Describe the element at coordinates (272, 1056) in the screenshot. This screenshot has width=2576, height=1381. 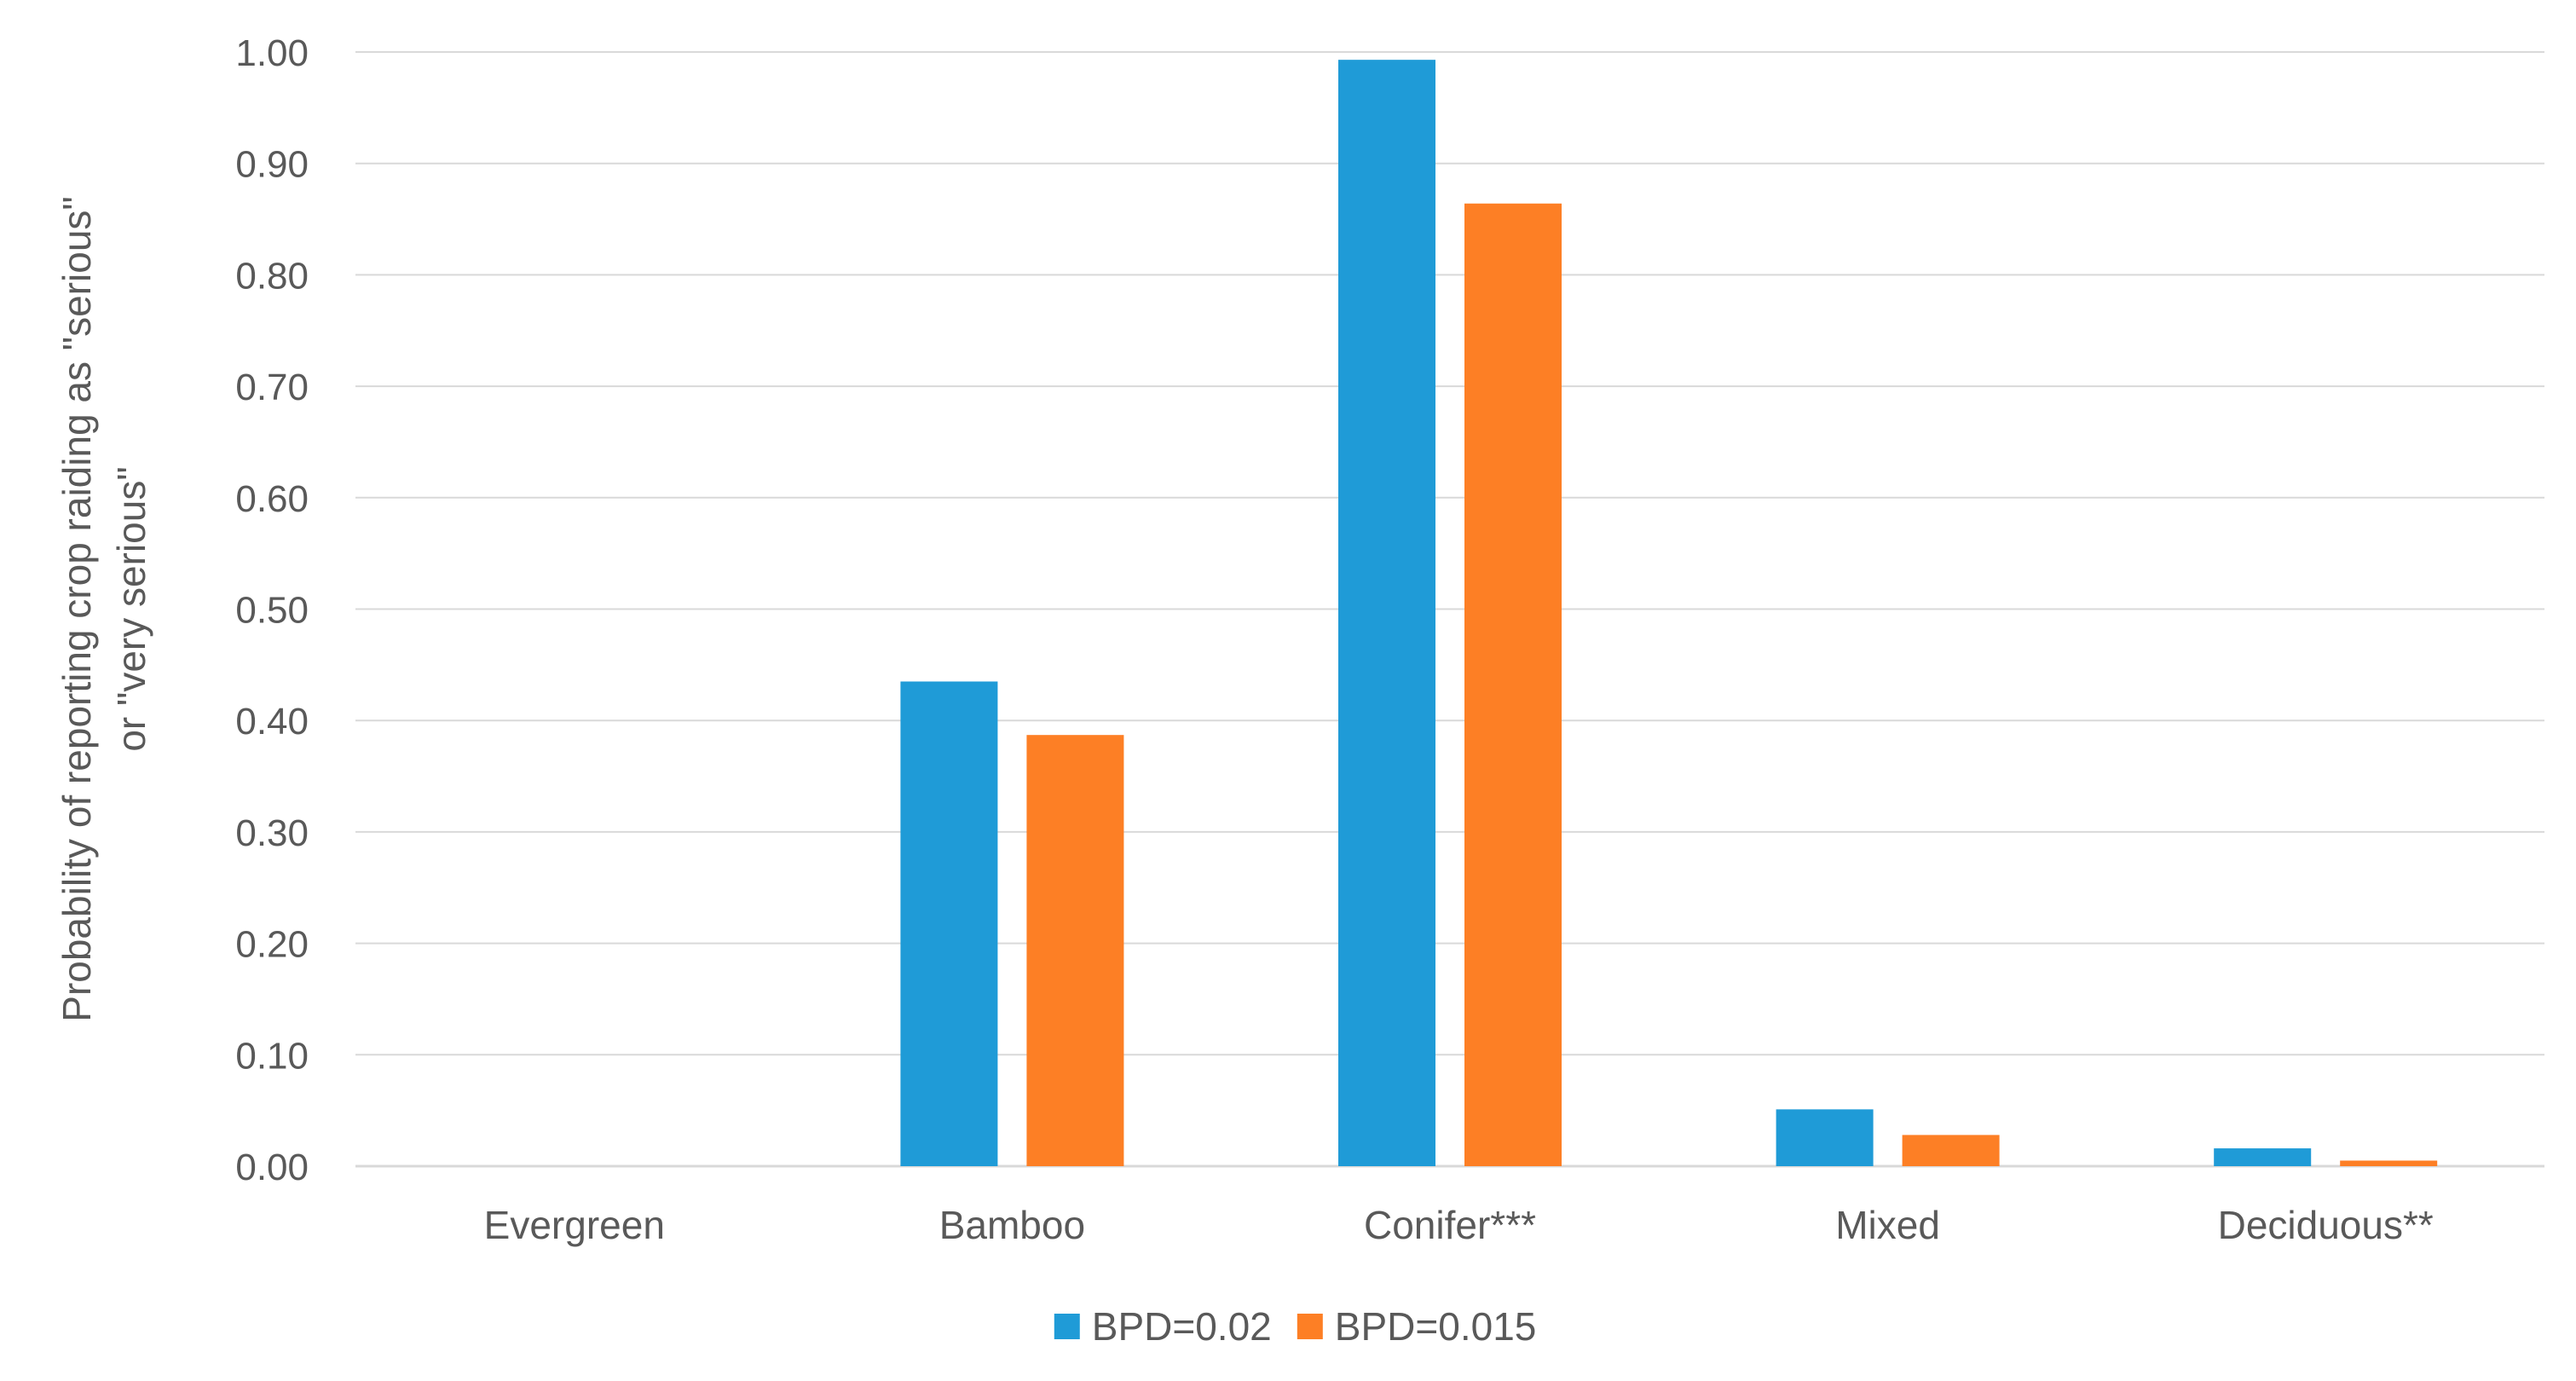
I see `y-tick-label: 0.10` at that location.